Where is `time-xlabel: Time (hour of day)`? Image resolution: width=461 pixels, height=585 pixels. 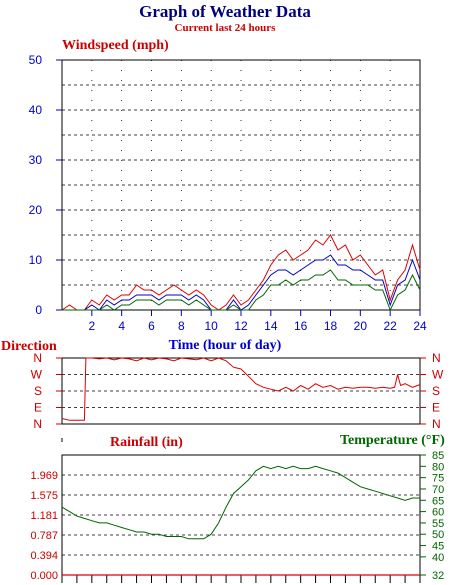
time-xlabel: Time (hour of day) is located at coordinates (225, 345).